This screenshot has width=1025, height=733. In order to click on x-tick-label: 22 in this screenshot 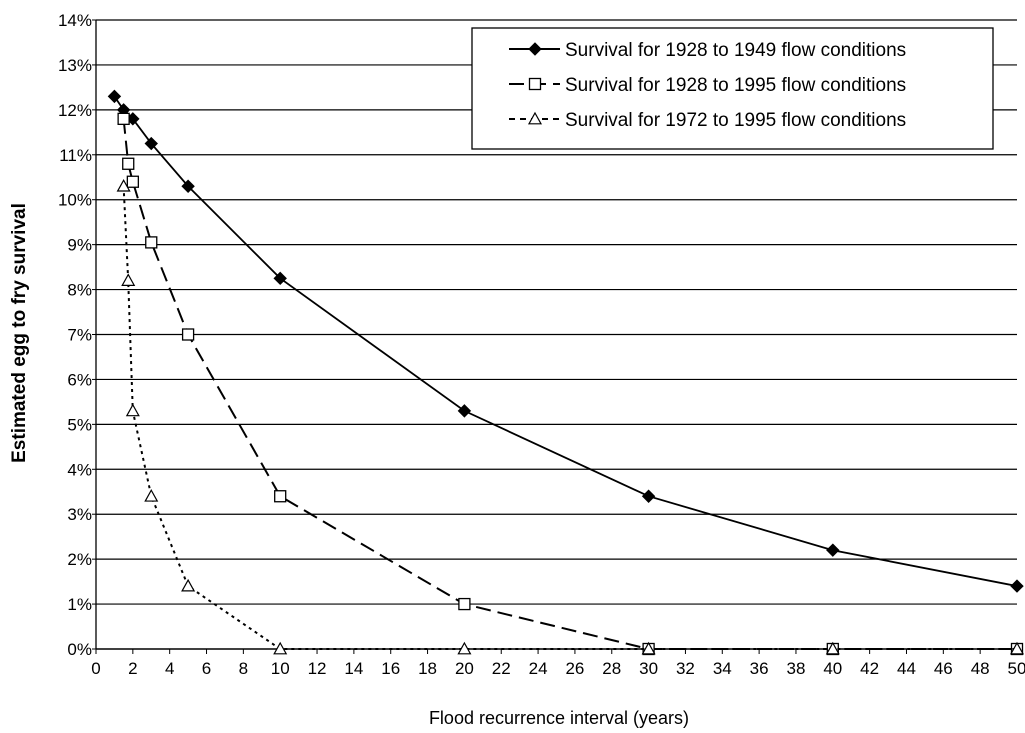, I will do `click(501, 668)`.